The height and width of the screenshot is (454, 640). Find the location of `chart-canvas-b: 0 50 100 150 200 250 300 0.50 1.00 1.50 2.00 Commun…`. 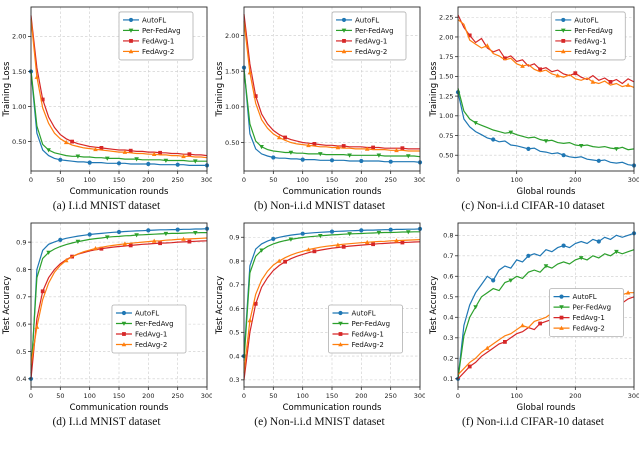

chart-canvas-b: 0 50 100 150 200 250 300 0.50 1.00 1.50 2.00 Commun… is located at coordinates (320, 101).